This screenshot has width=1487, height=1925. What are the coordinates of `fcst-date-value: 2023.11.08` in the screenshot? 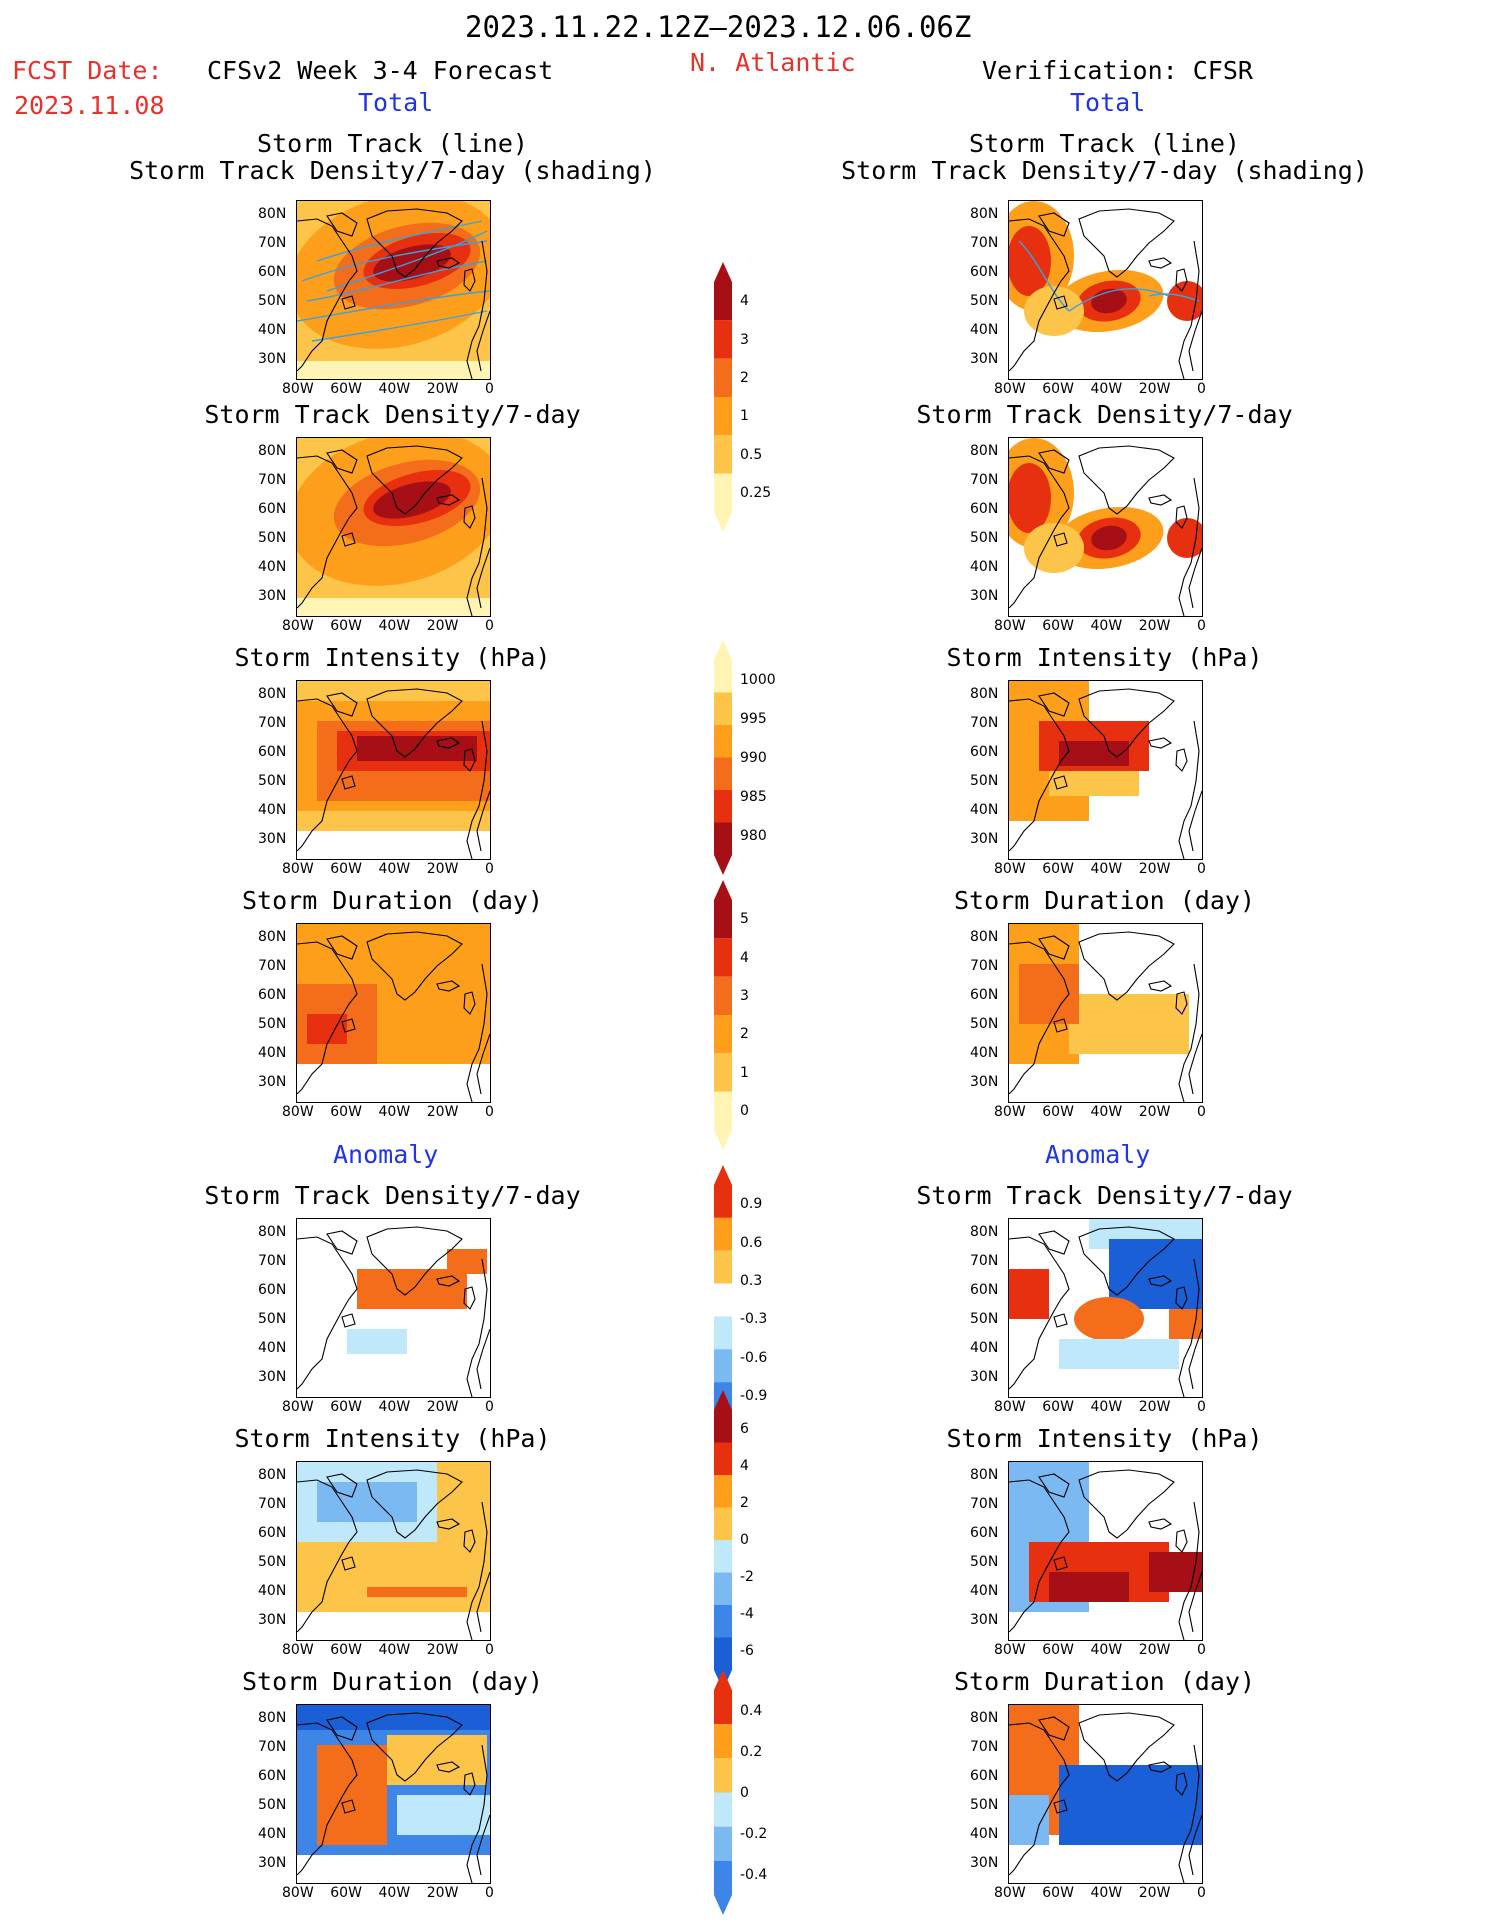 It's located at (89, 105).